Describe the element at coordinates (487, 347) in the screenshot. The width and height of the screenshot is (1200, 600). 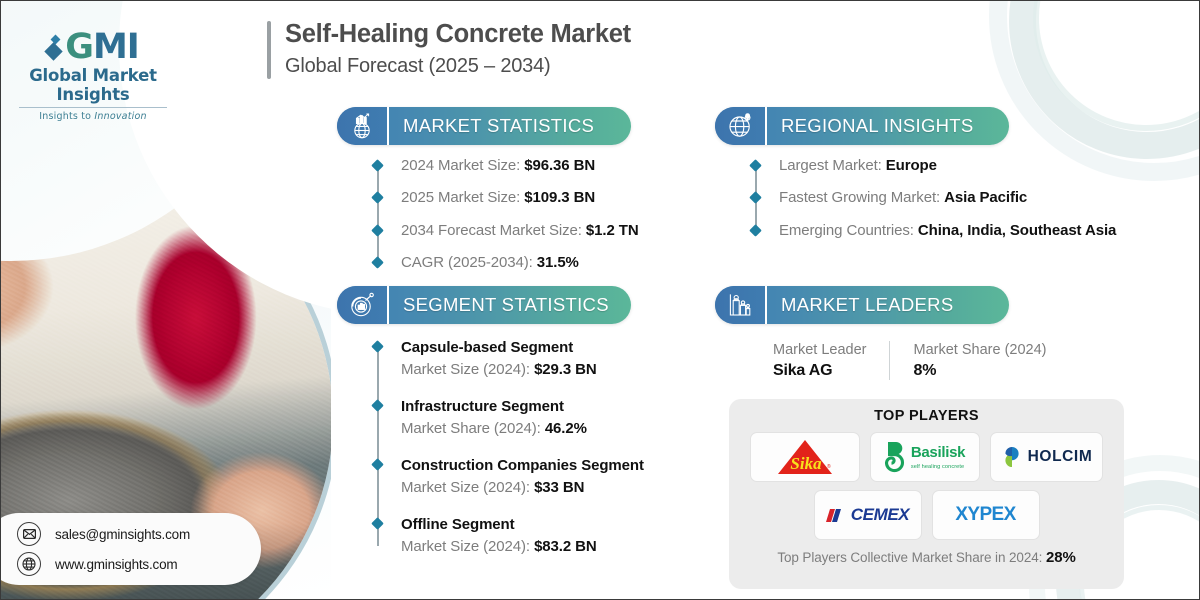
I see `segment-title: Capsule-based Segment` at that location.